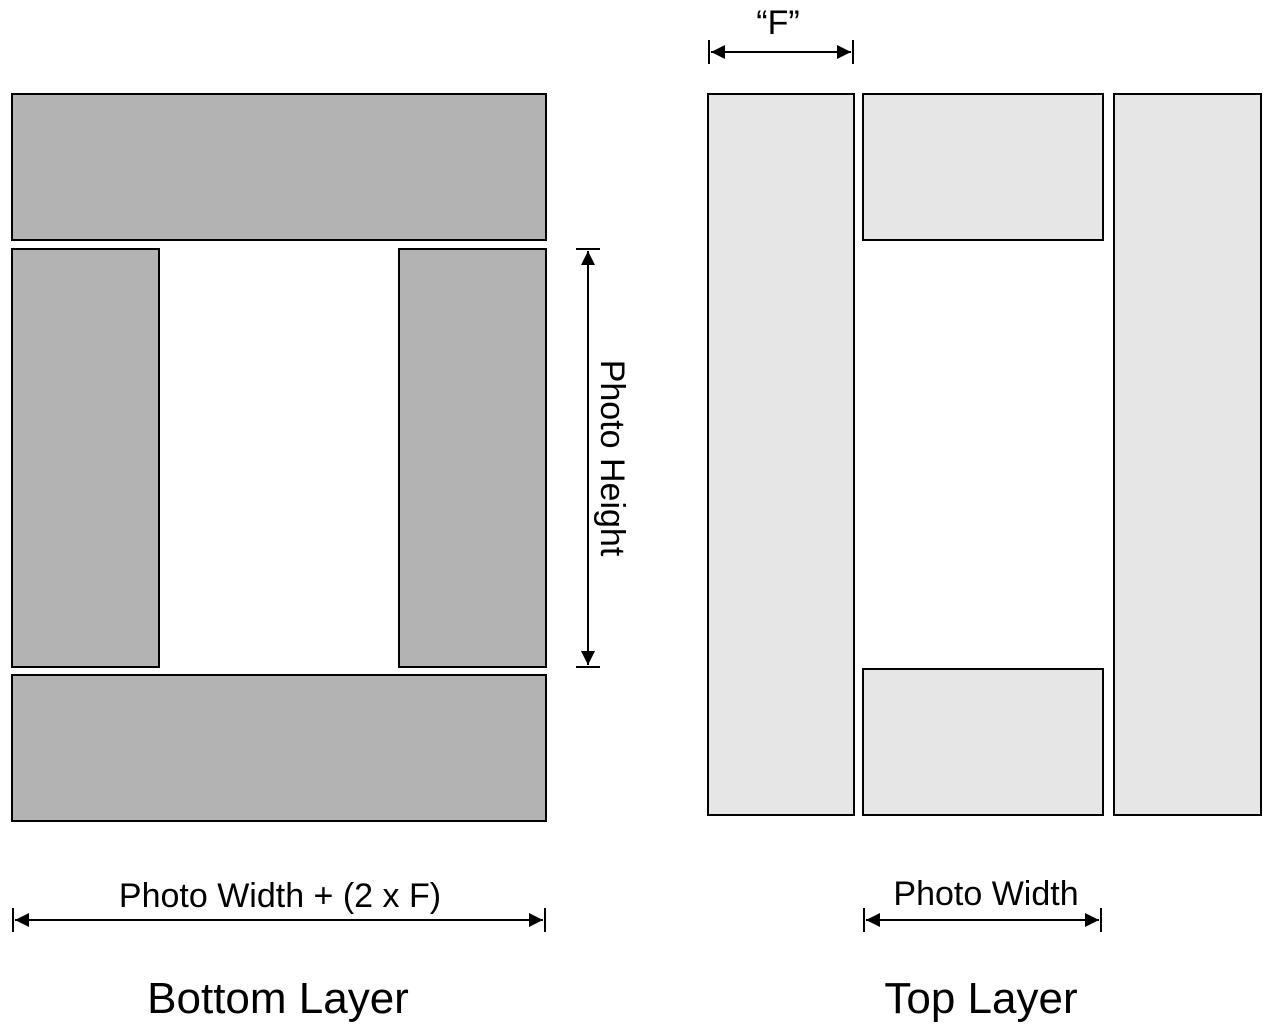  I want to click on bottom-width-label: Photo Width + (2 x F), so click(280, 896).